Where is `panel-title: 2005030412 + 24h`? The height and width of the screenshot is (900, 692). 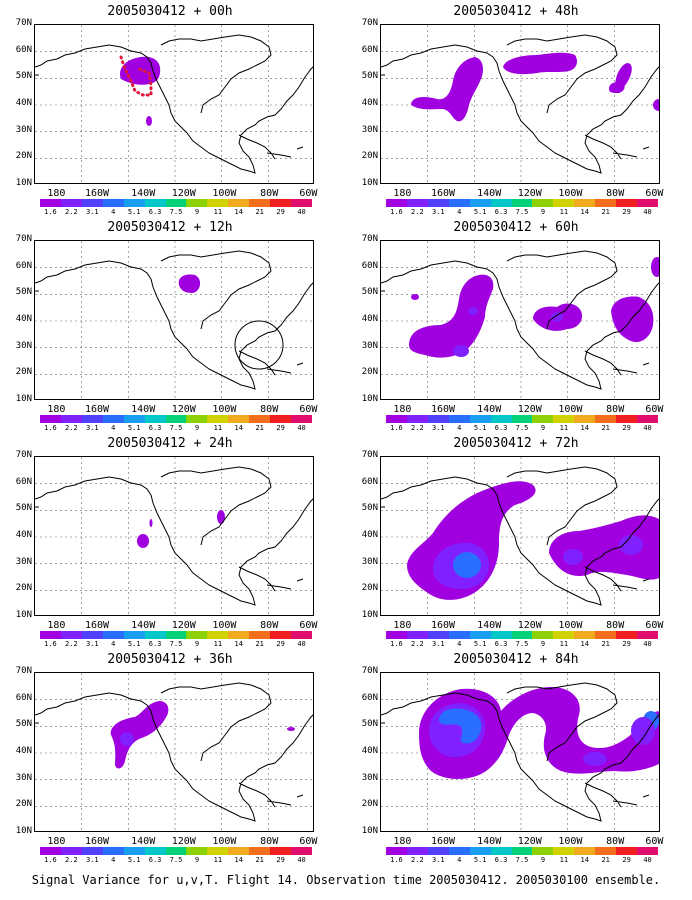
panel-title: 2005030412 + 24h is located at coordinates (170, 443).